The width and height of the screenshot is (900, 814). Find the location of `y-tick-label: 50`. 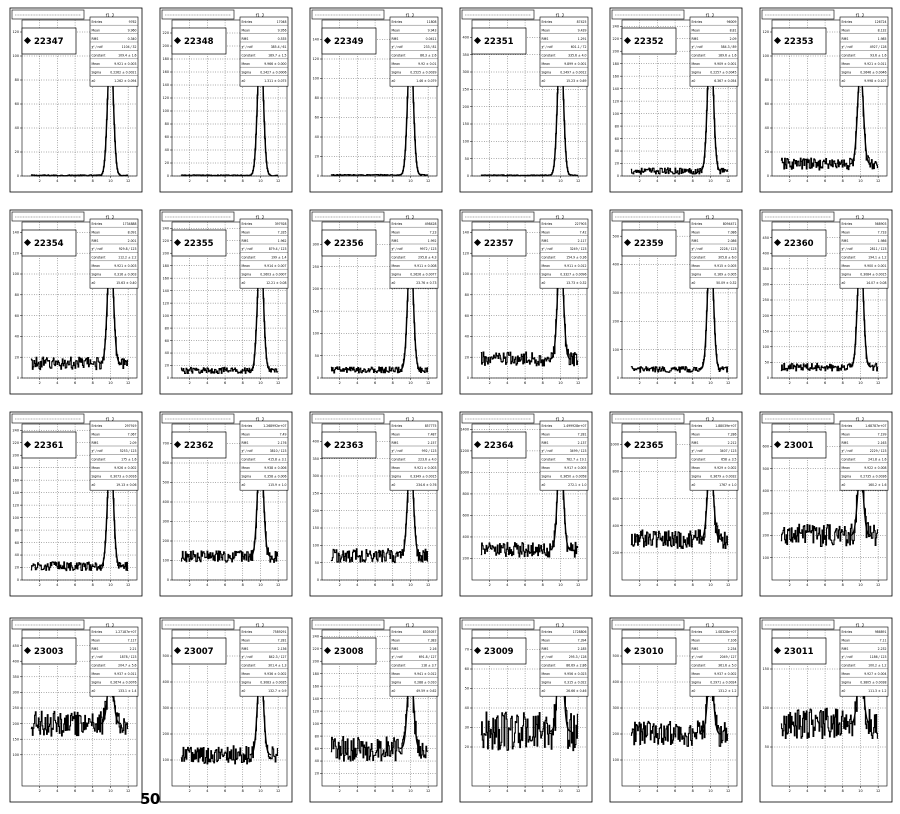

y-tick-label: 50 is located at coordinates (317, 356).